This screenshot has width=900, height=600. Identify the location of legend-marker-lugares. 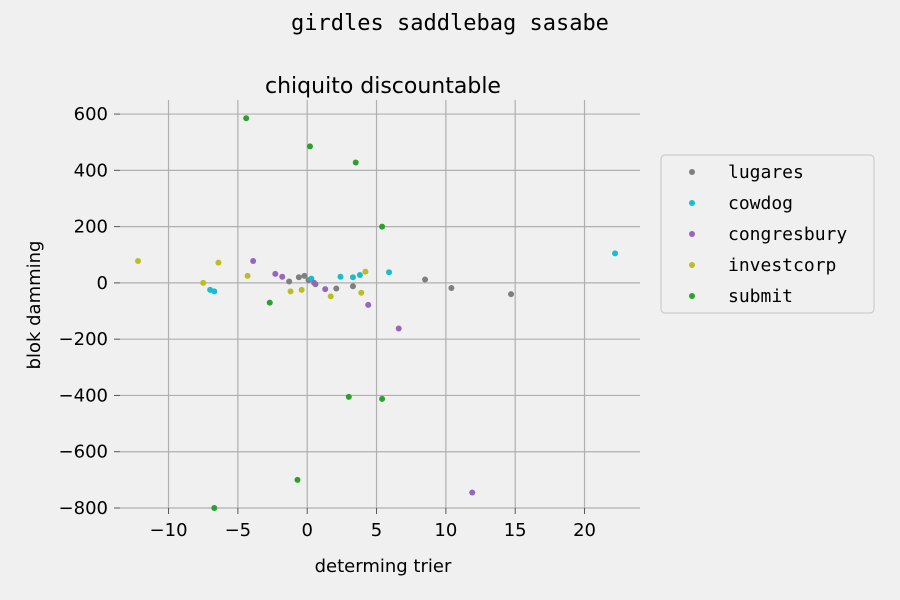
(692, 172).